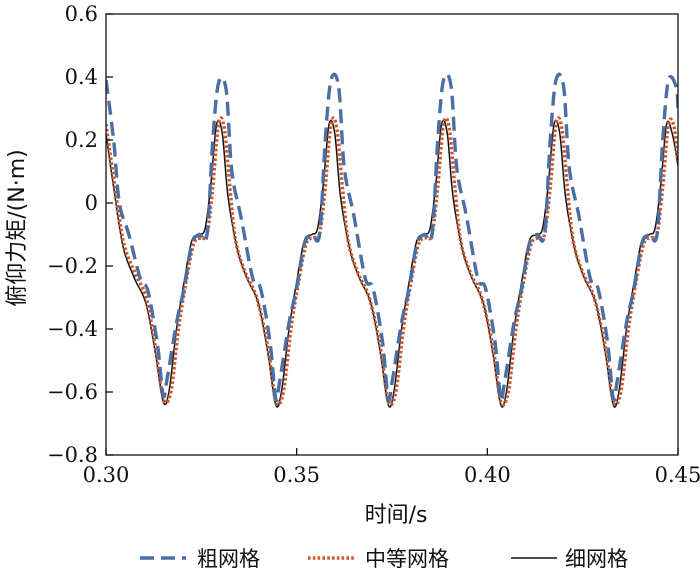 The image size is (700, 579). Describe the element at coordinates (407, 559) in the screenshot. I see `legend-label-1: 中等网格` at that location.